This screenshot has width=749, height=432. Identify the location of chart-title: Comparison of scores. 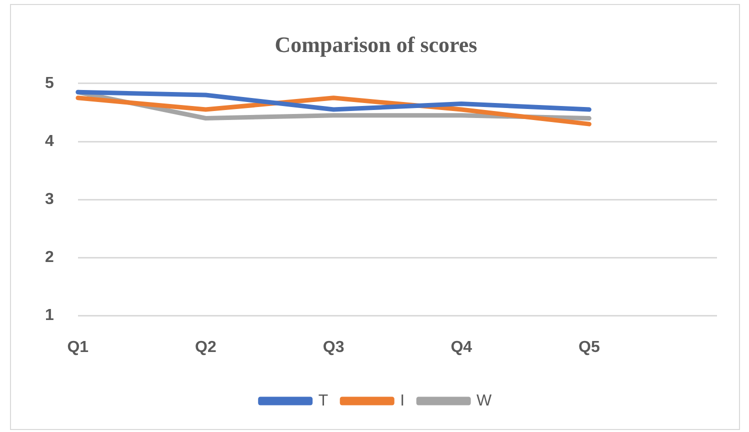
(376, 44).